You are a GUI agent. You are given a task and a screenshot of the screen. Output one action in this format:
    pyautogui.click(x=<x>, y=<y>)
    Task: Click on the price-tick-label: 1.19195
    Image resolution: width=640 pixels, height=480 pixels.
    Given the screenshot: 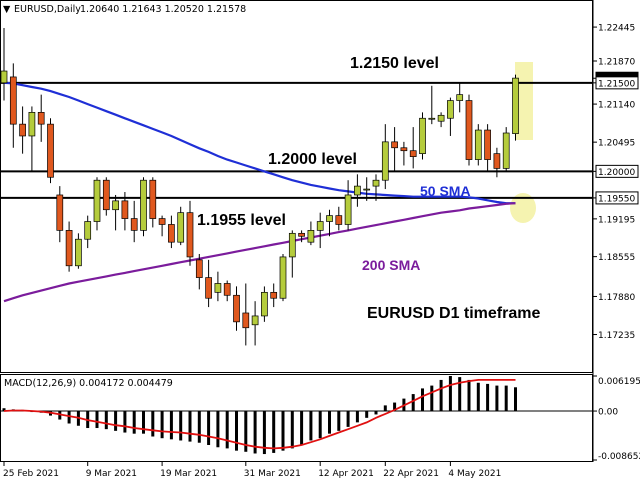 What is the action you would take?
    pyautogui.click(x=616, y=220)
    